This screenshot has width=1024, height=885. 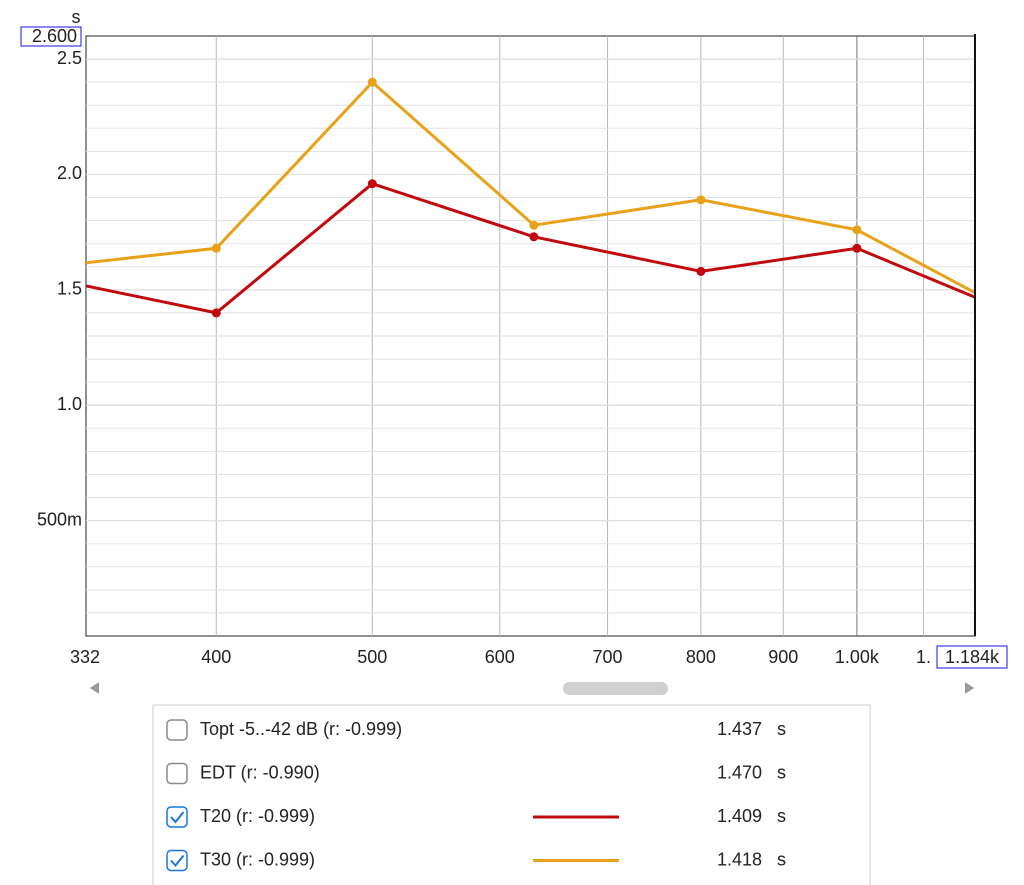 I want to click on scroll-thumb, so click(x=615, y=688).